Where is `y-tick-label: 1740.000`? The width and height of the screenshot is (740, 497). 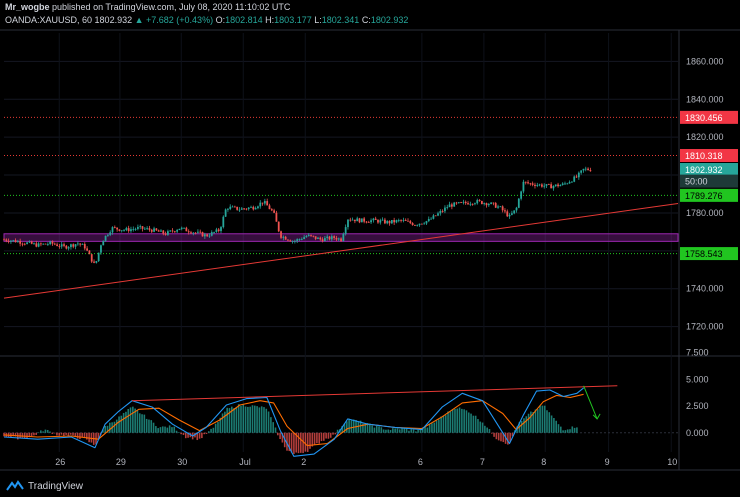
y-tick-label: 1740.000 is located at coordinates (705, 289).